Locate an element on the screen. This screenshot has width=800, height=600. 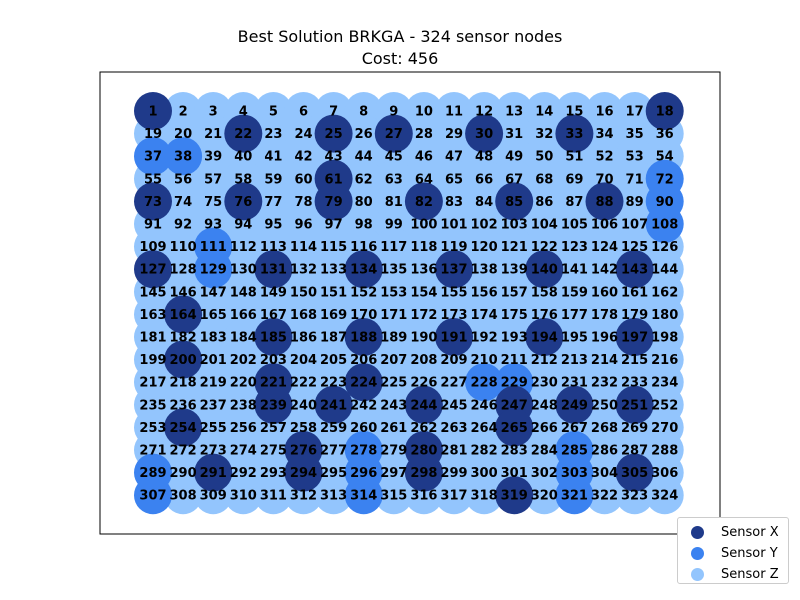
sensor-label-269: 269 is located at coordinates (634, 428).